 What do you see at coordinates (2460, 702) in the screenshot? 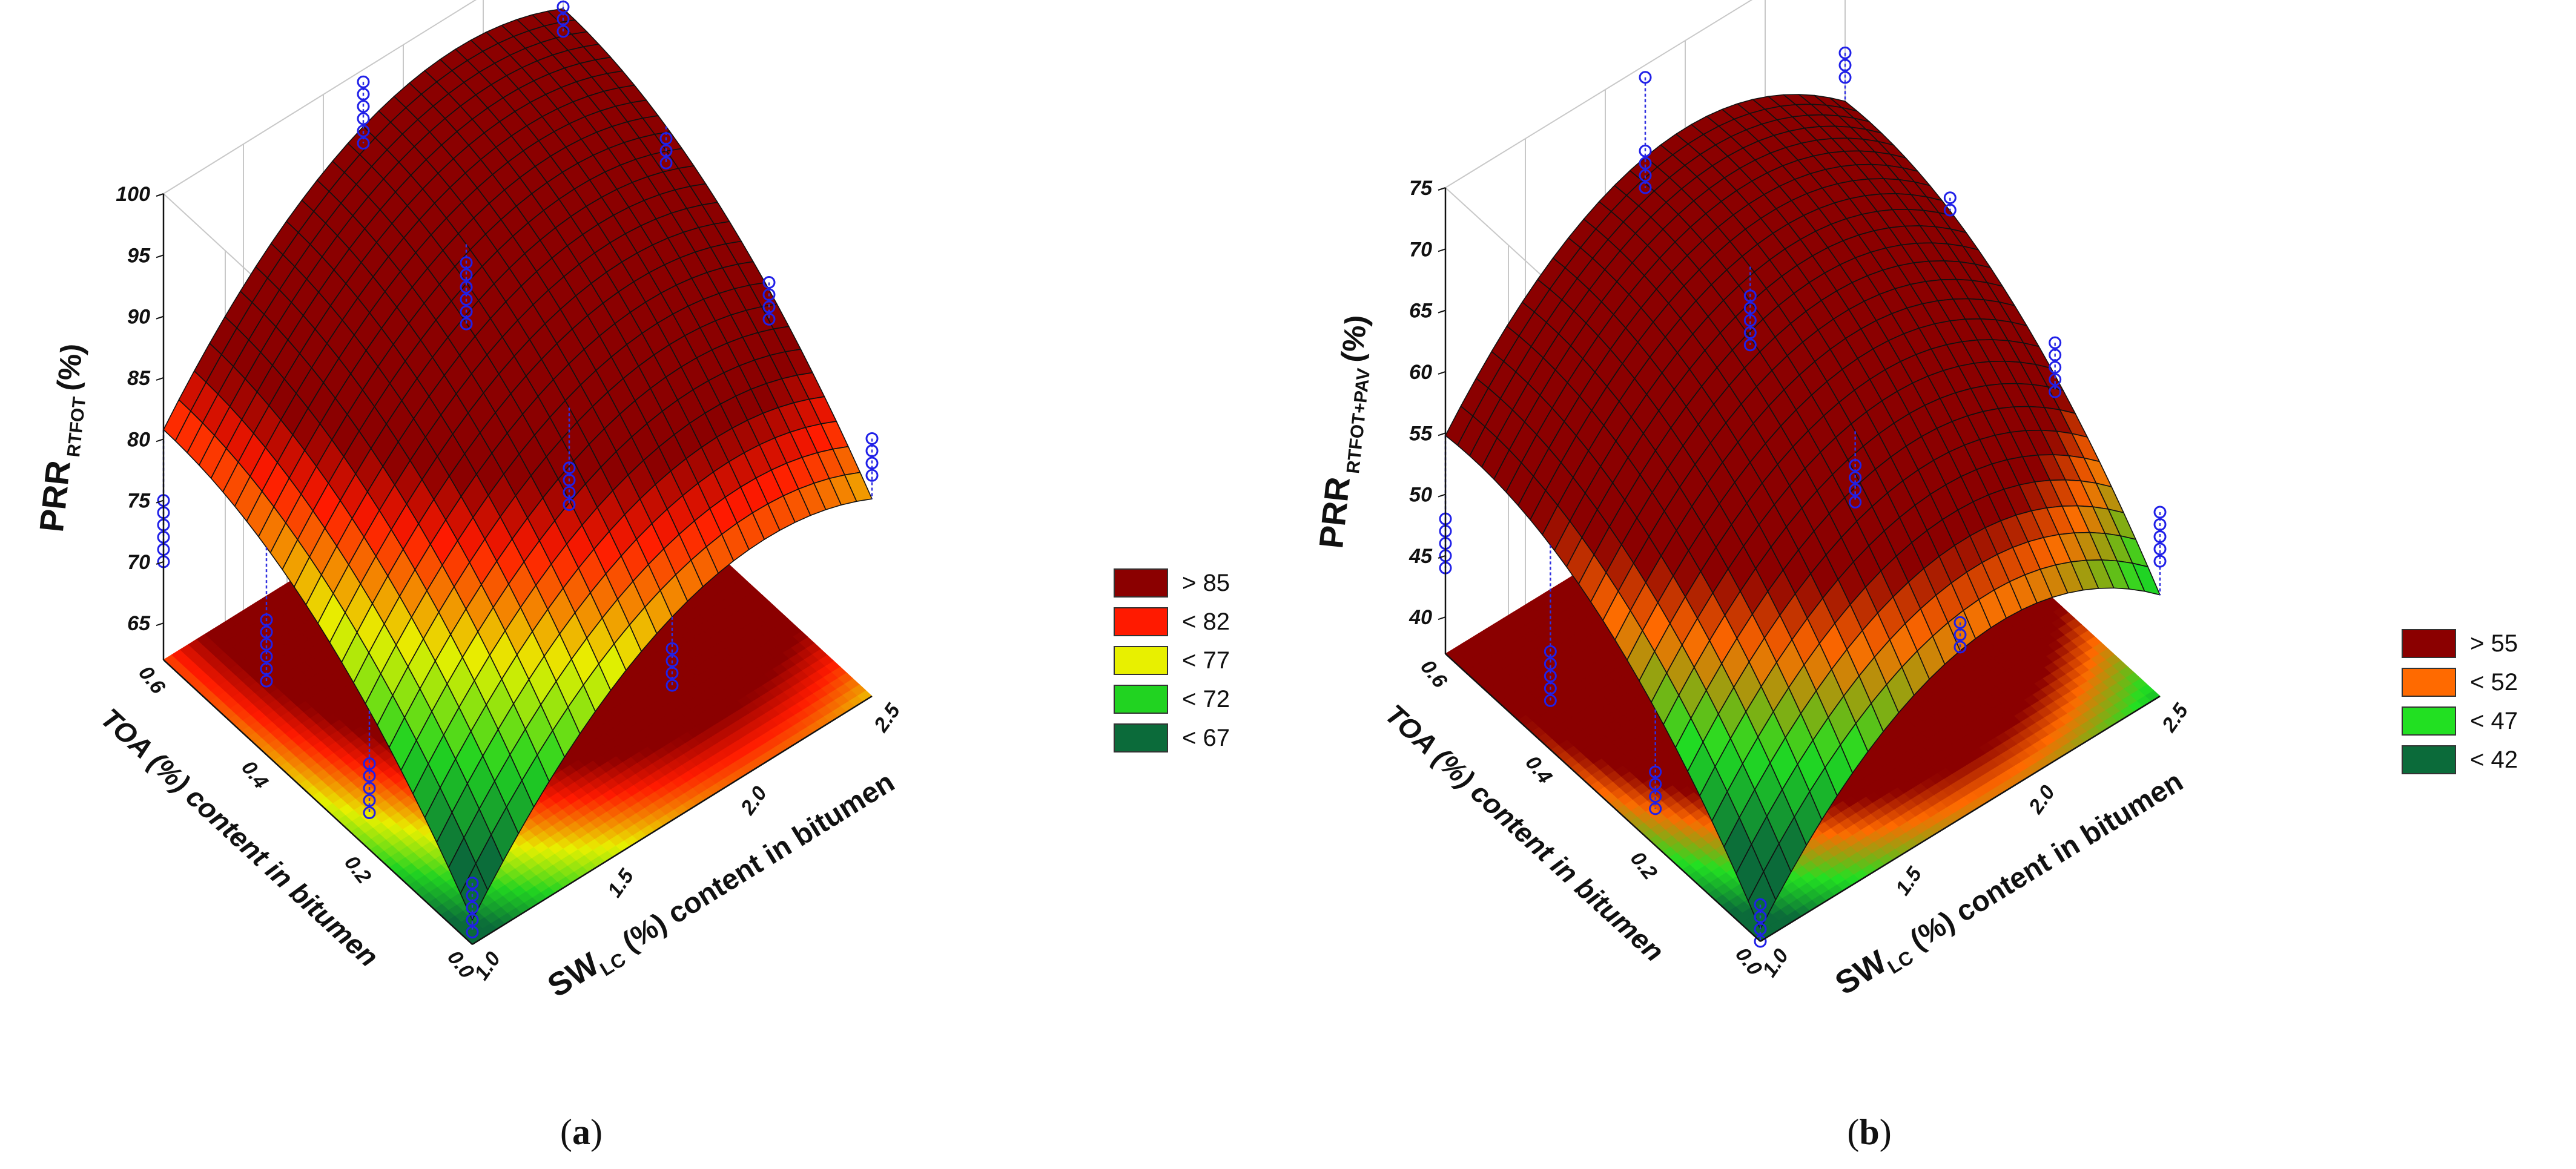
I see `legend: > 55 < 52 < 47 < 42` at bounding box center [2460, 702].